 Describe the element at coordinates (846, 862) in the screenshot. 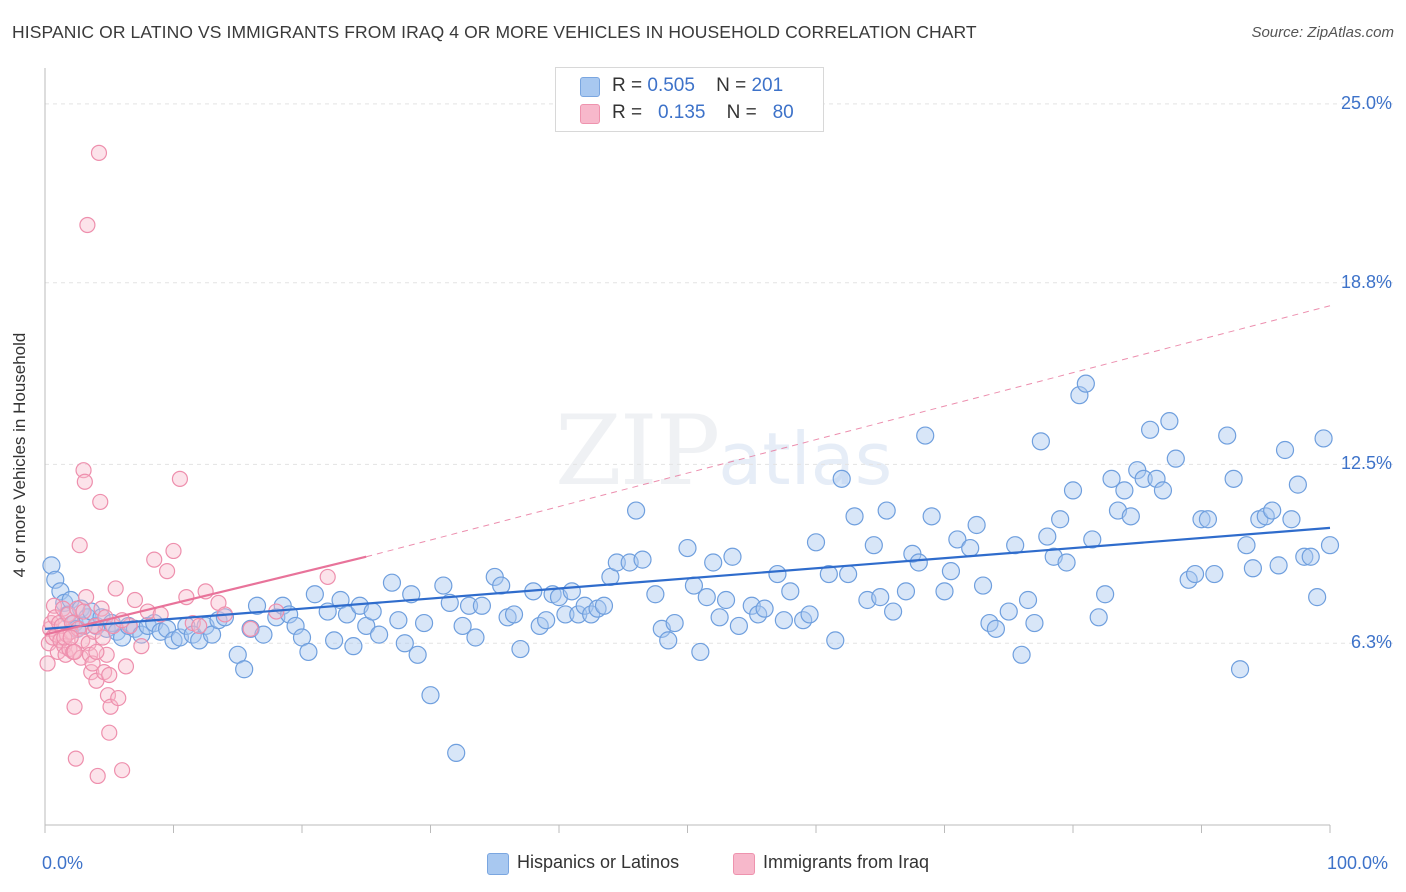

I see `bottom-legend-label: Immigrants from Iraq` at that location.